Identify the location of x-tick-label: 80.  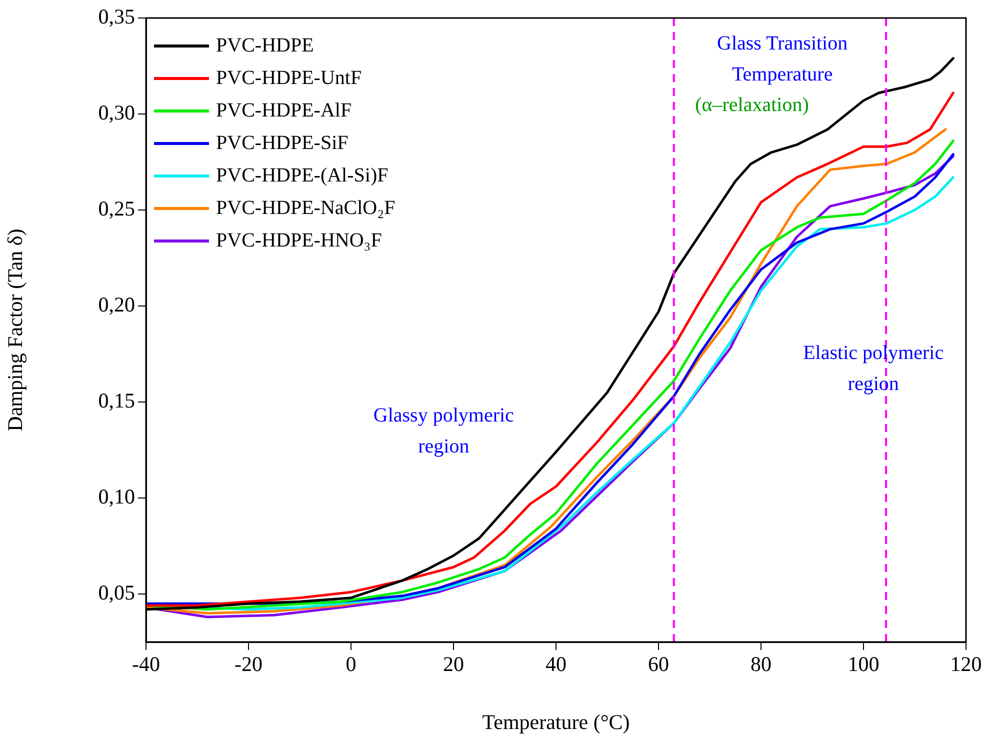
(761, 664).